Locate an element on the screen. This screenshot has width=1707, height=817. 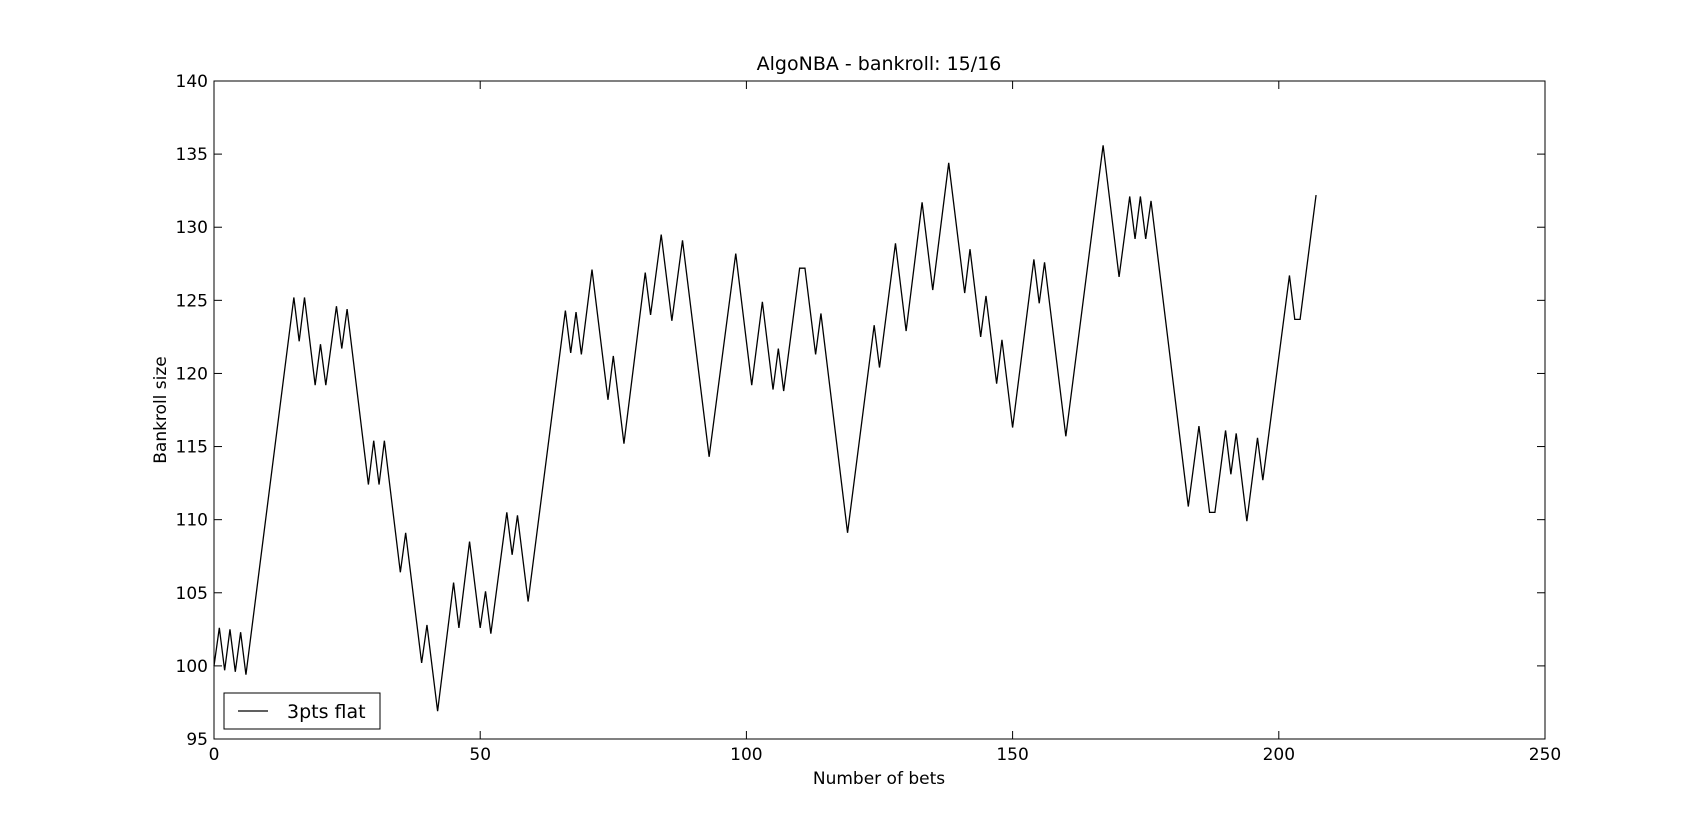
x-axis-label: Number of bets is located at coordinates (879, 779).